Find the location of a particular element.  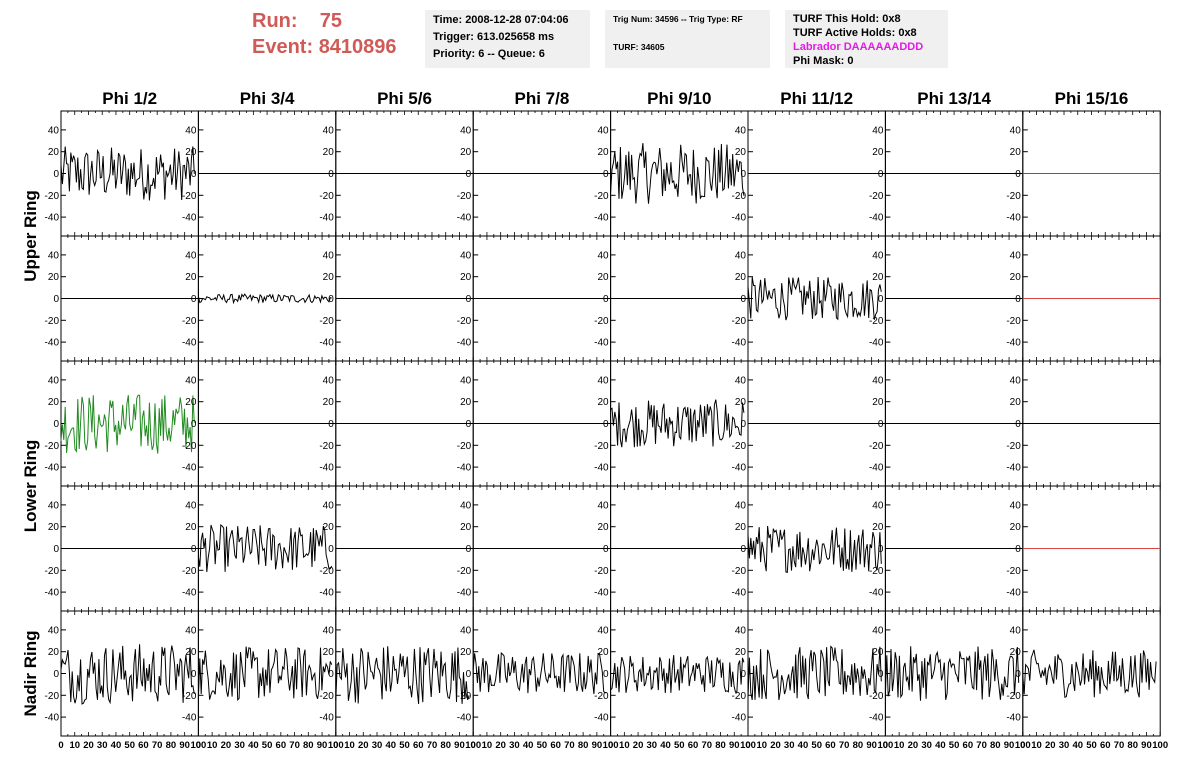

row-label: Nadir Ring is located at coordinates (30, 674).